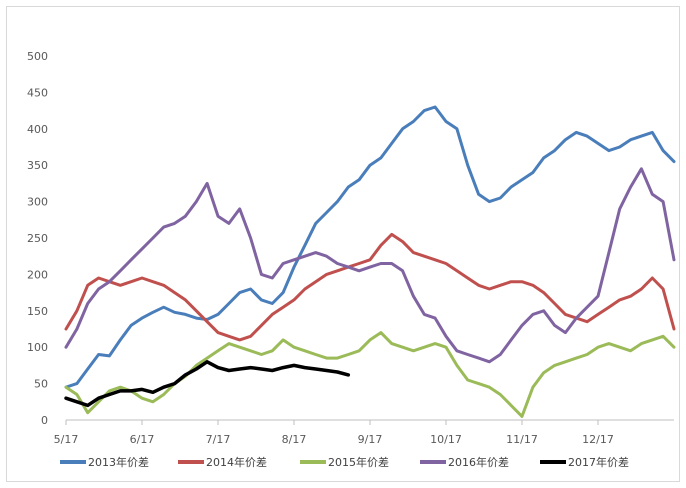  Describe the element at coordinates (522, 439) in the screenshot. I see `x-tick-label: 11/17` at that location.